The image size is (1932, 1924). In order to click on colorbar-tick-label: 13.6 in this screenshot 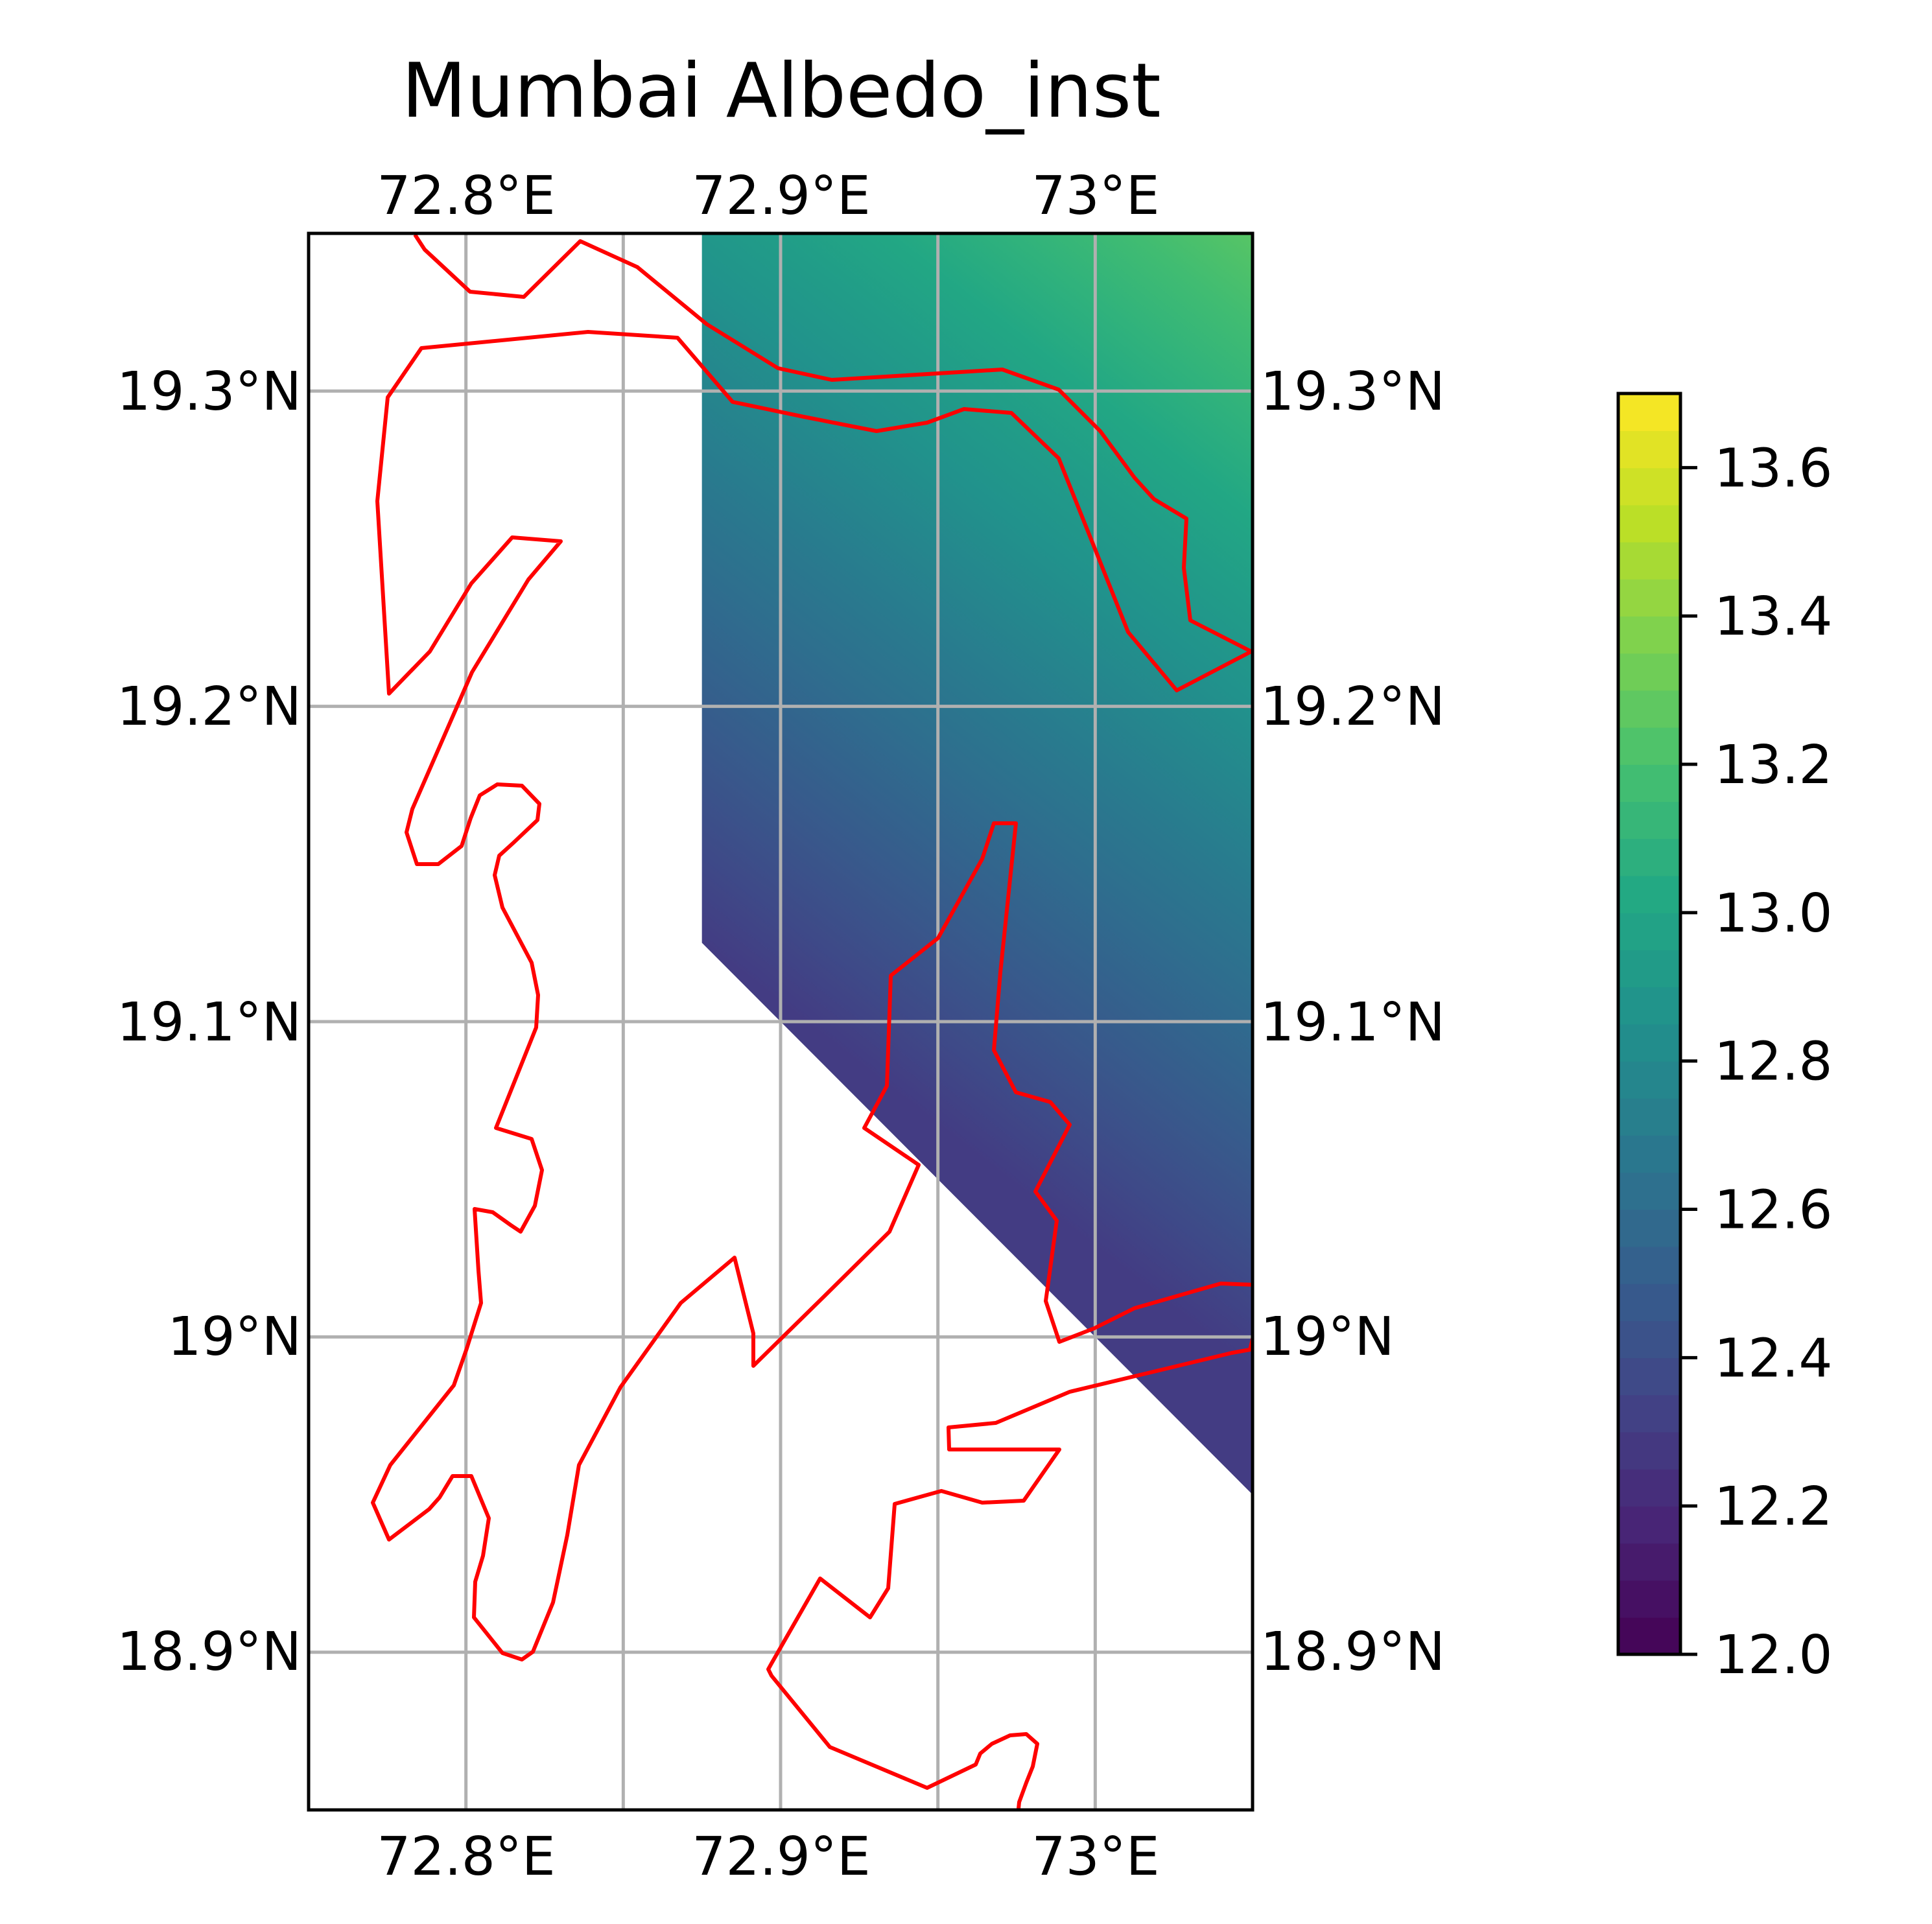, I will do `click(1773, 469)`.